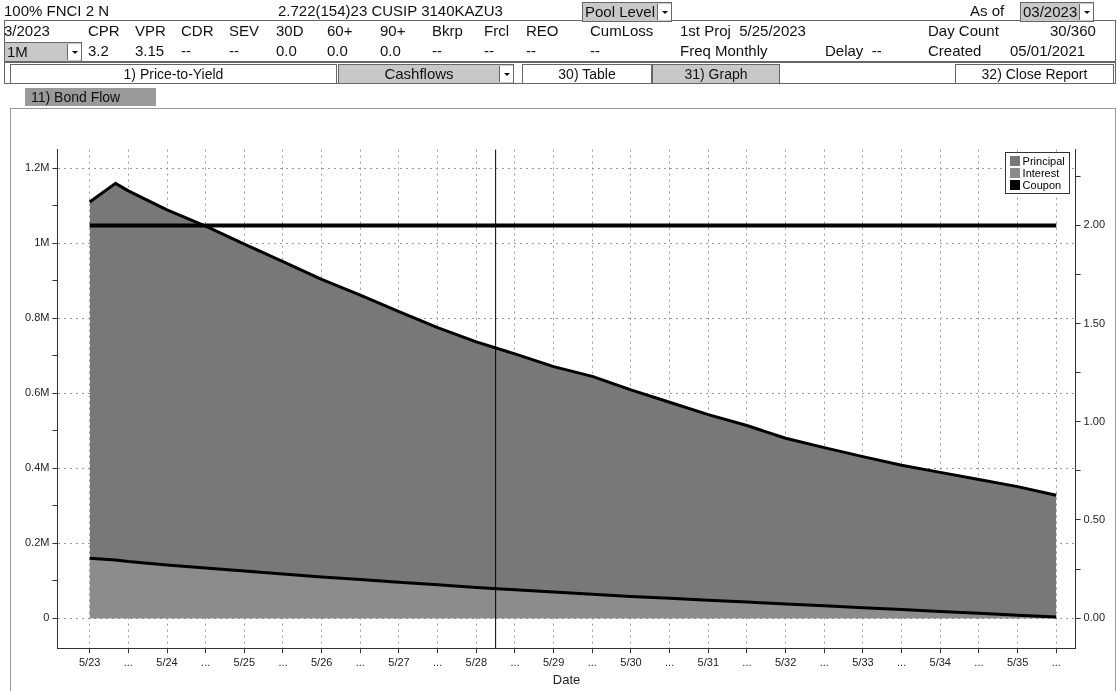 The height and width of the screenshot is (691, 1117). Describe the element at coordinates (955, 51) in the screenshot. I see `text: Created` at that location.